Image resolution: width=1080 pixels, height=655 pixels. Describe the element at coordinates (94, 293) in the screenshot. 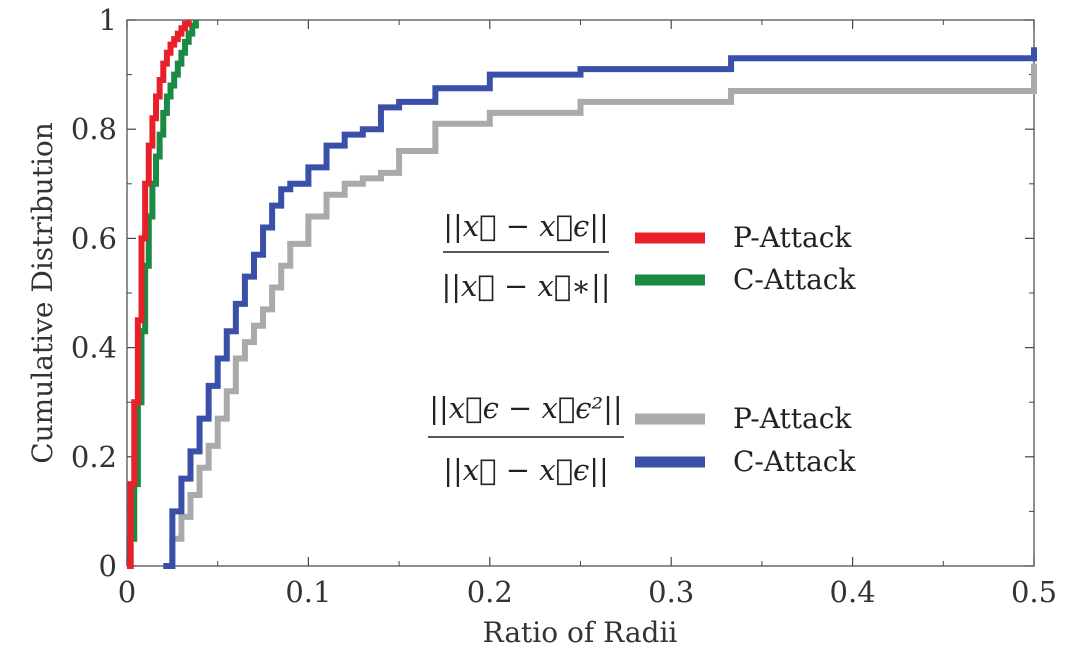

I see `y-tick-labels: 0 0.2 0.4 0.6 0.8 1` at that location.